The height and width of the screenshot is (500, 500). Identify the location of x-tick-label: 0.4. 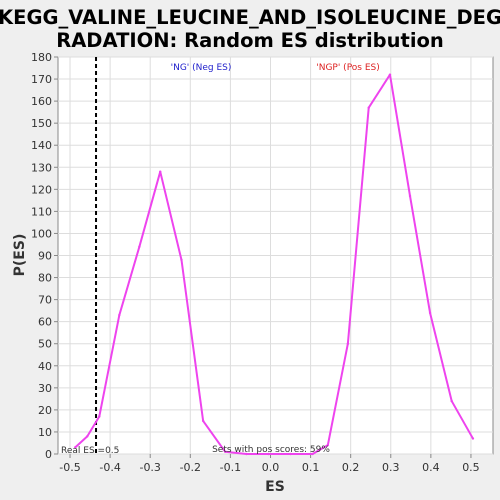
(431, 467).